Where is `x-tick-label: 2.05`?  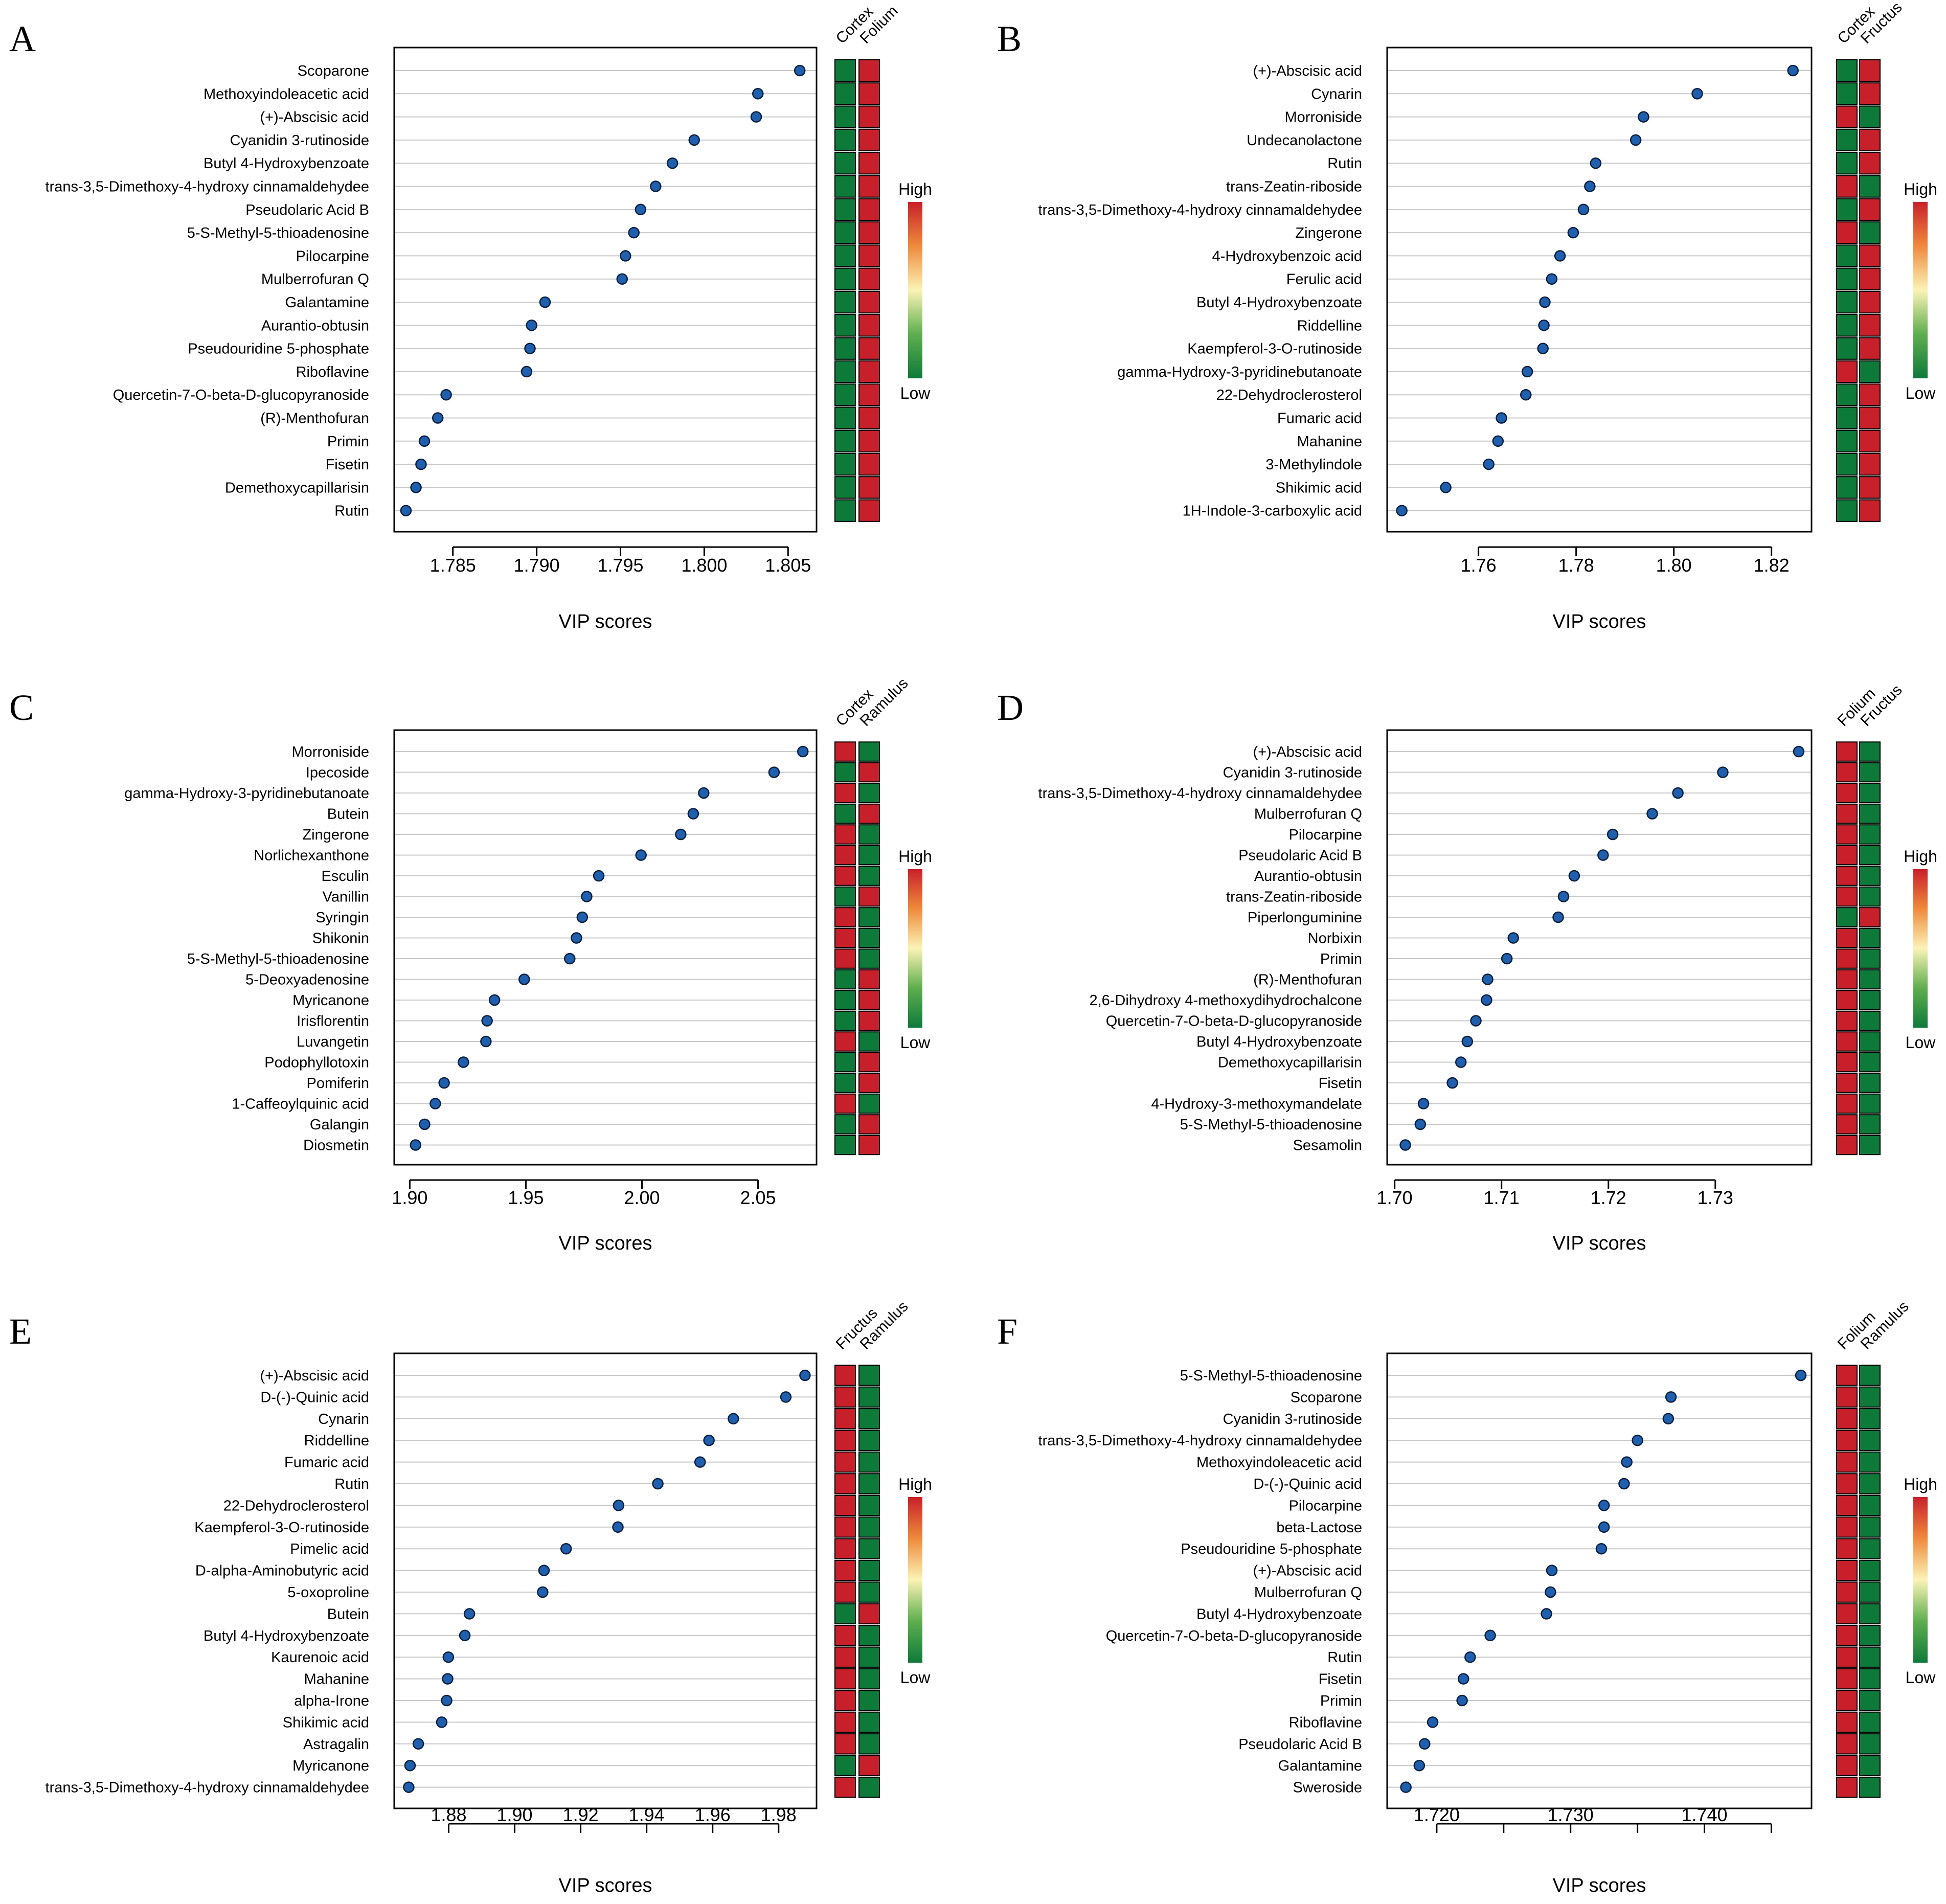
x-tick-label: 2.05 is located at coordinates (758, 1197).